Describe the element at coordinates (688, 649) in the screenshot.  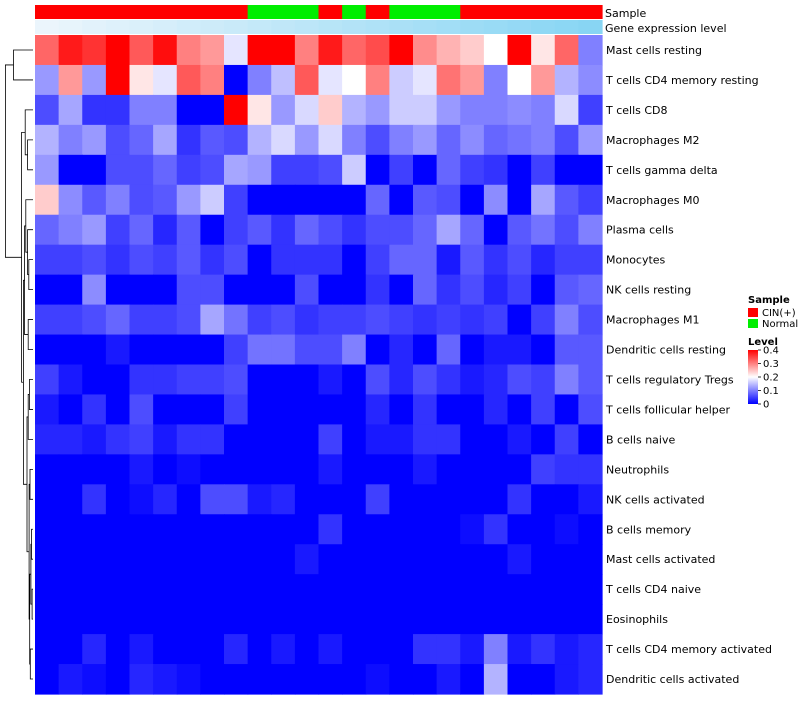
I see `row-label: T cells CD4 memory activated` at that location.